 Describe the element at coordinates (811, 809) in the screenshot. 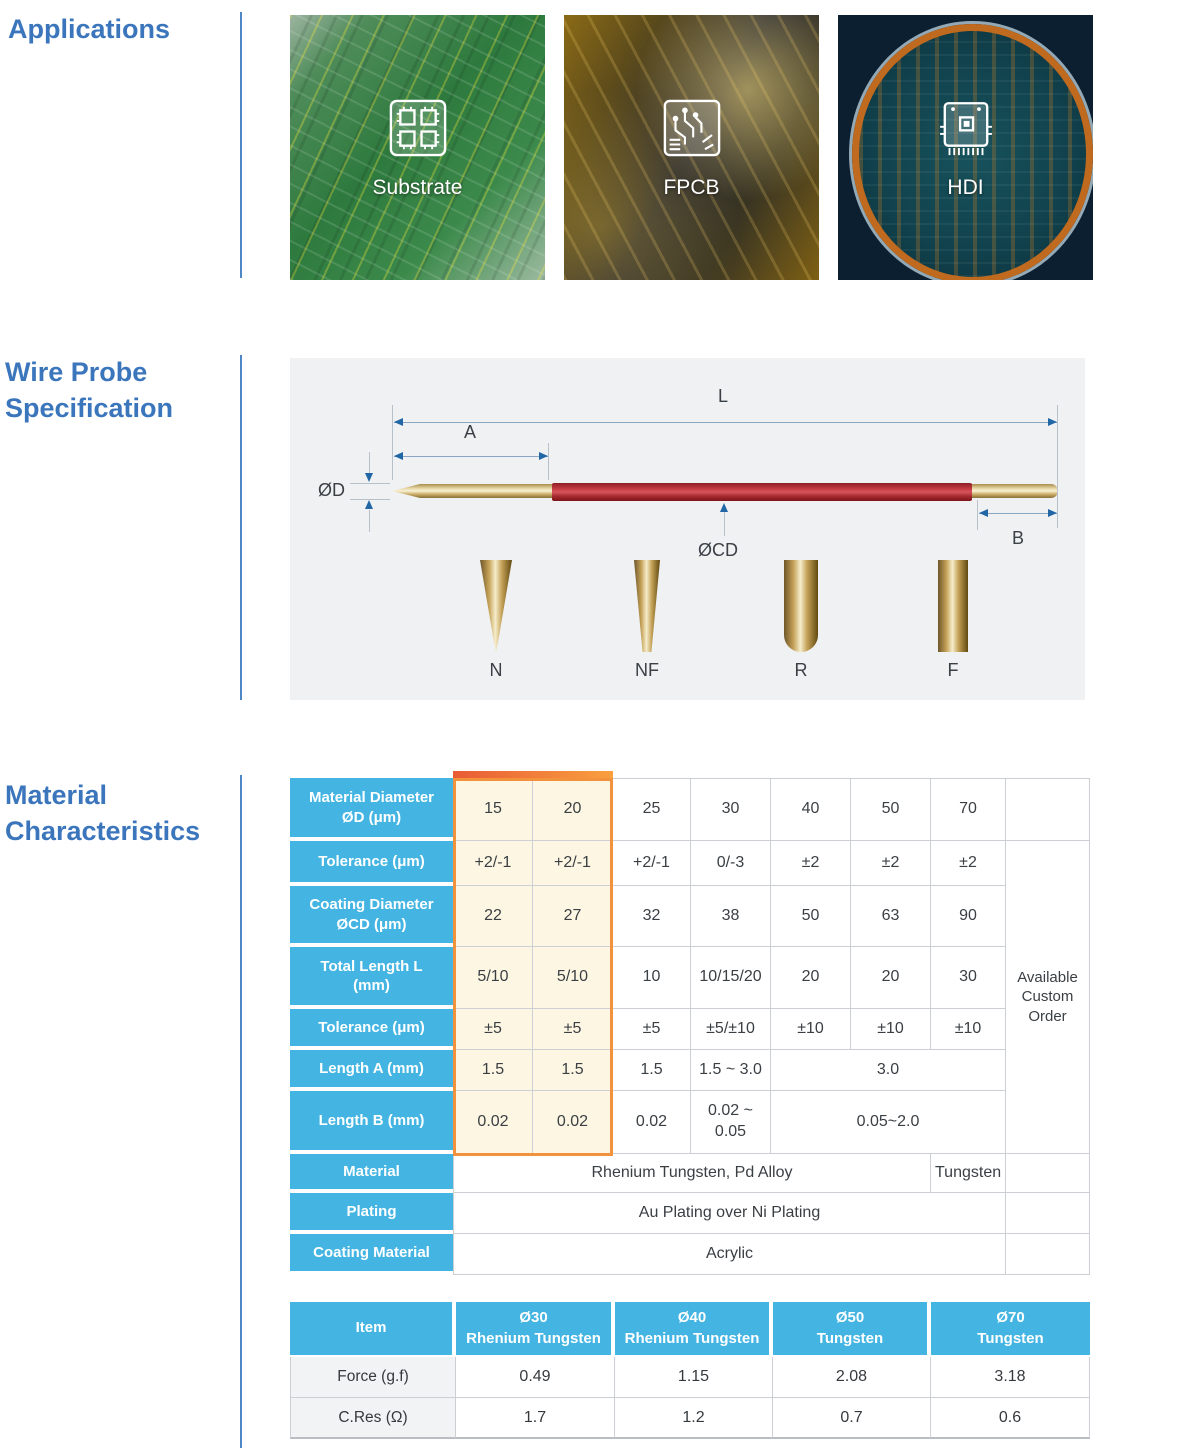

I see `spec-cell: 40` at that location.